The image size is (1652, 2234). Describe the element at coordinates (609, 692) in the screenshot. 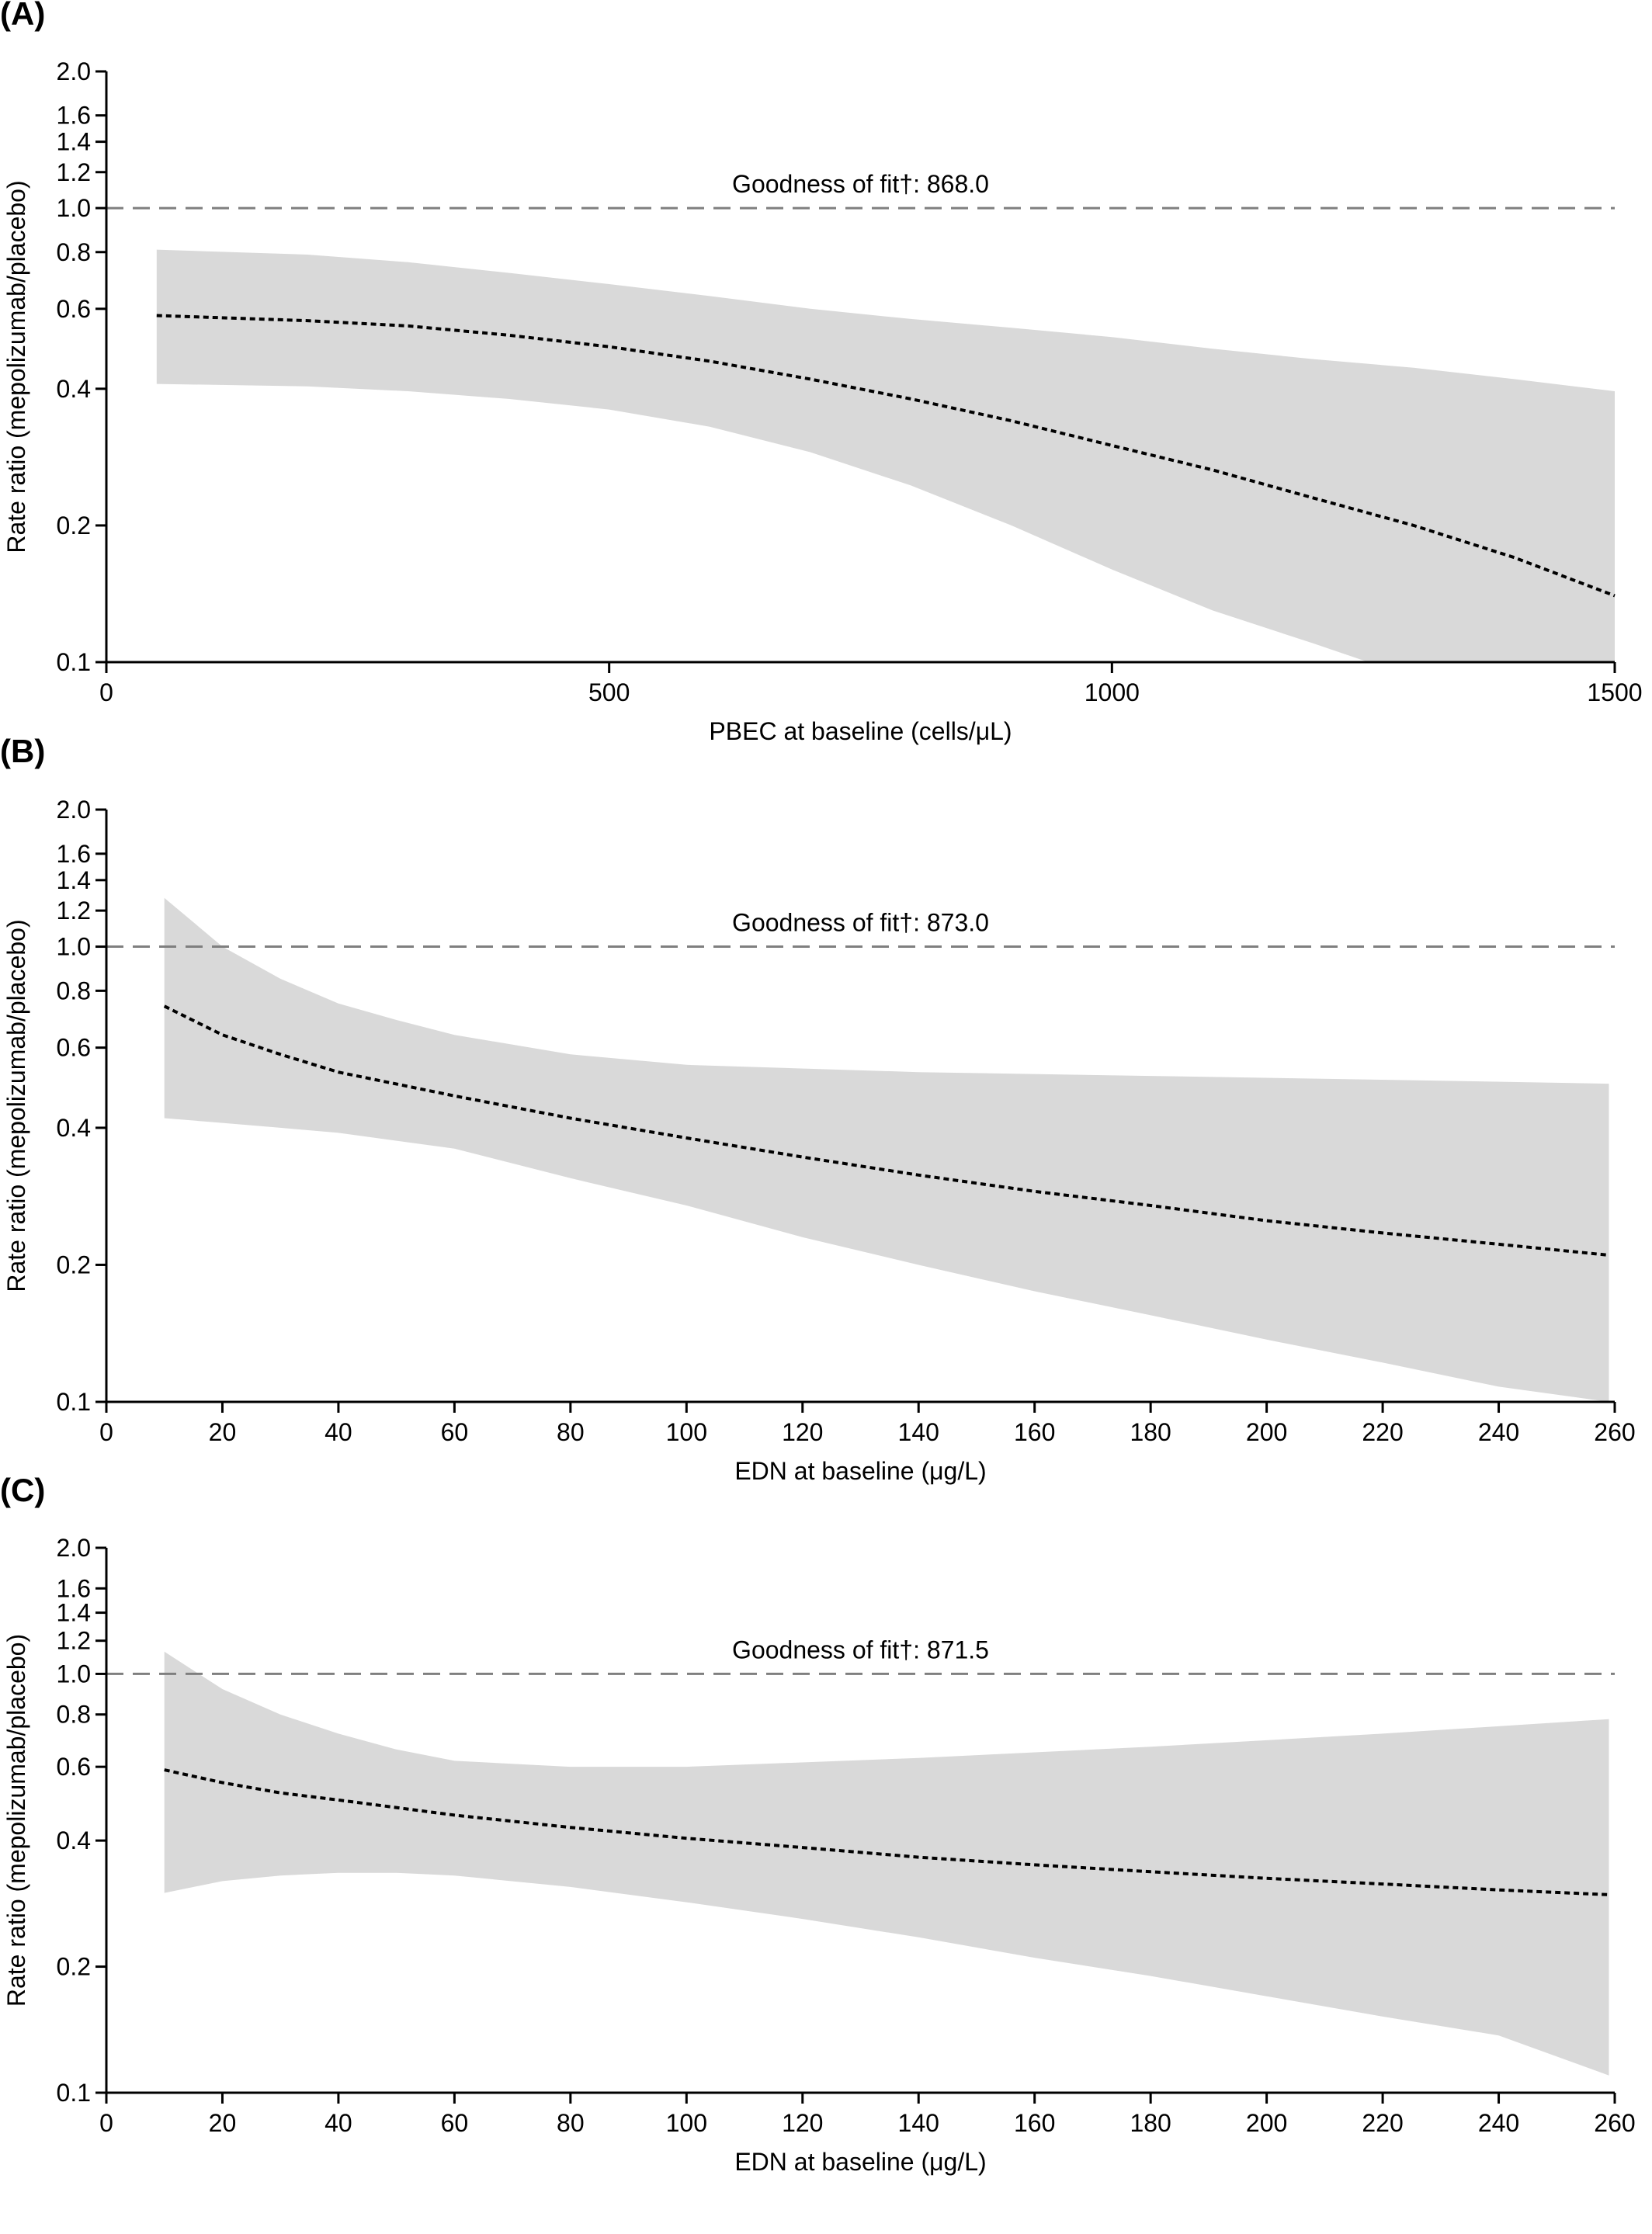

I see `x-tick-label: 500` at that location.